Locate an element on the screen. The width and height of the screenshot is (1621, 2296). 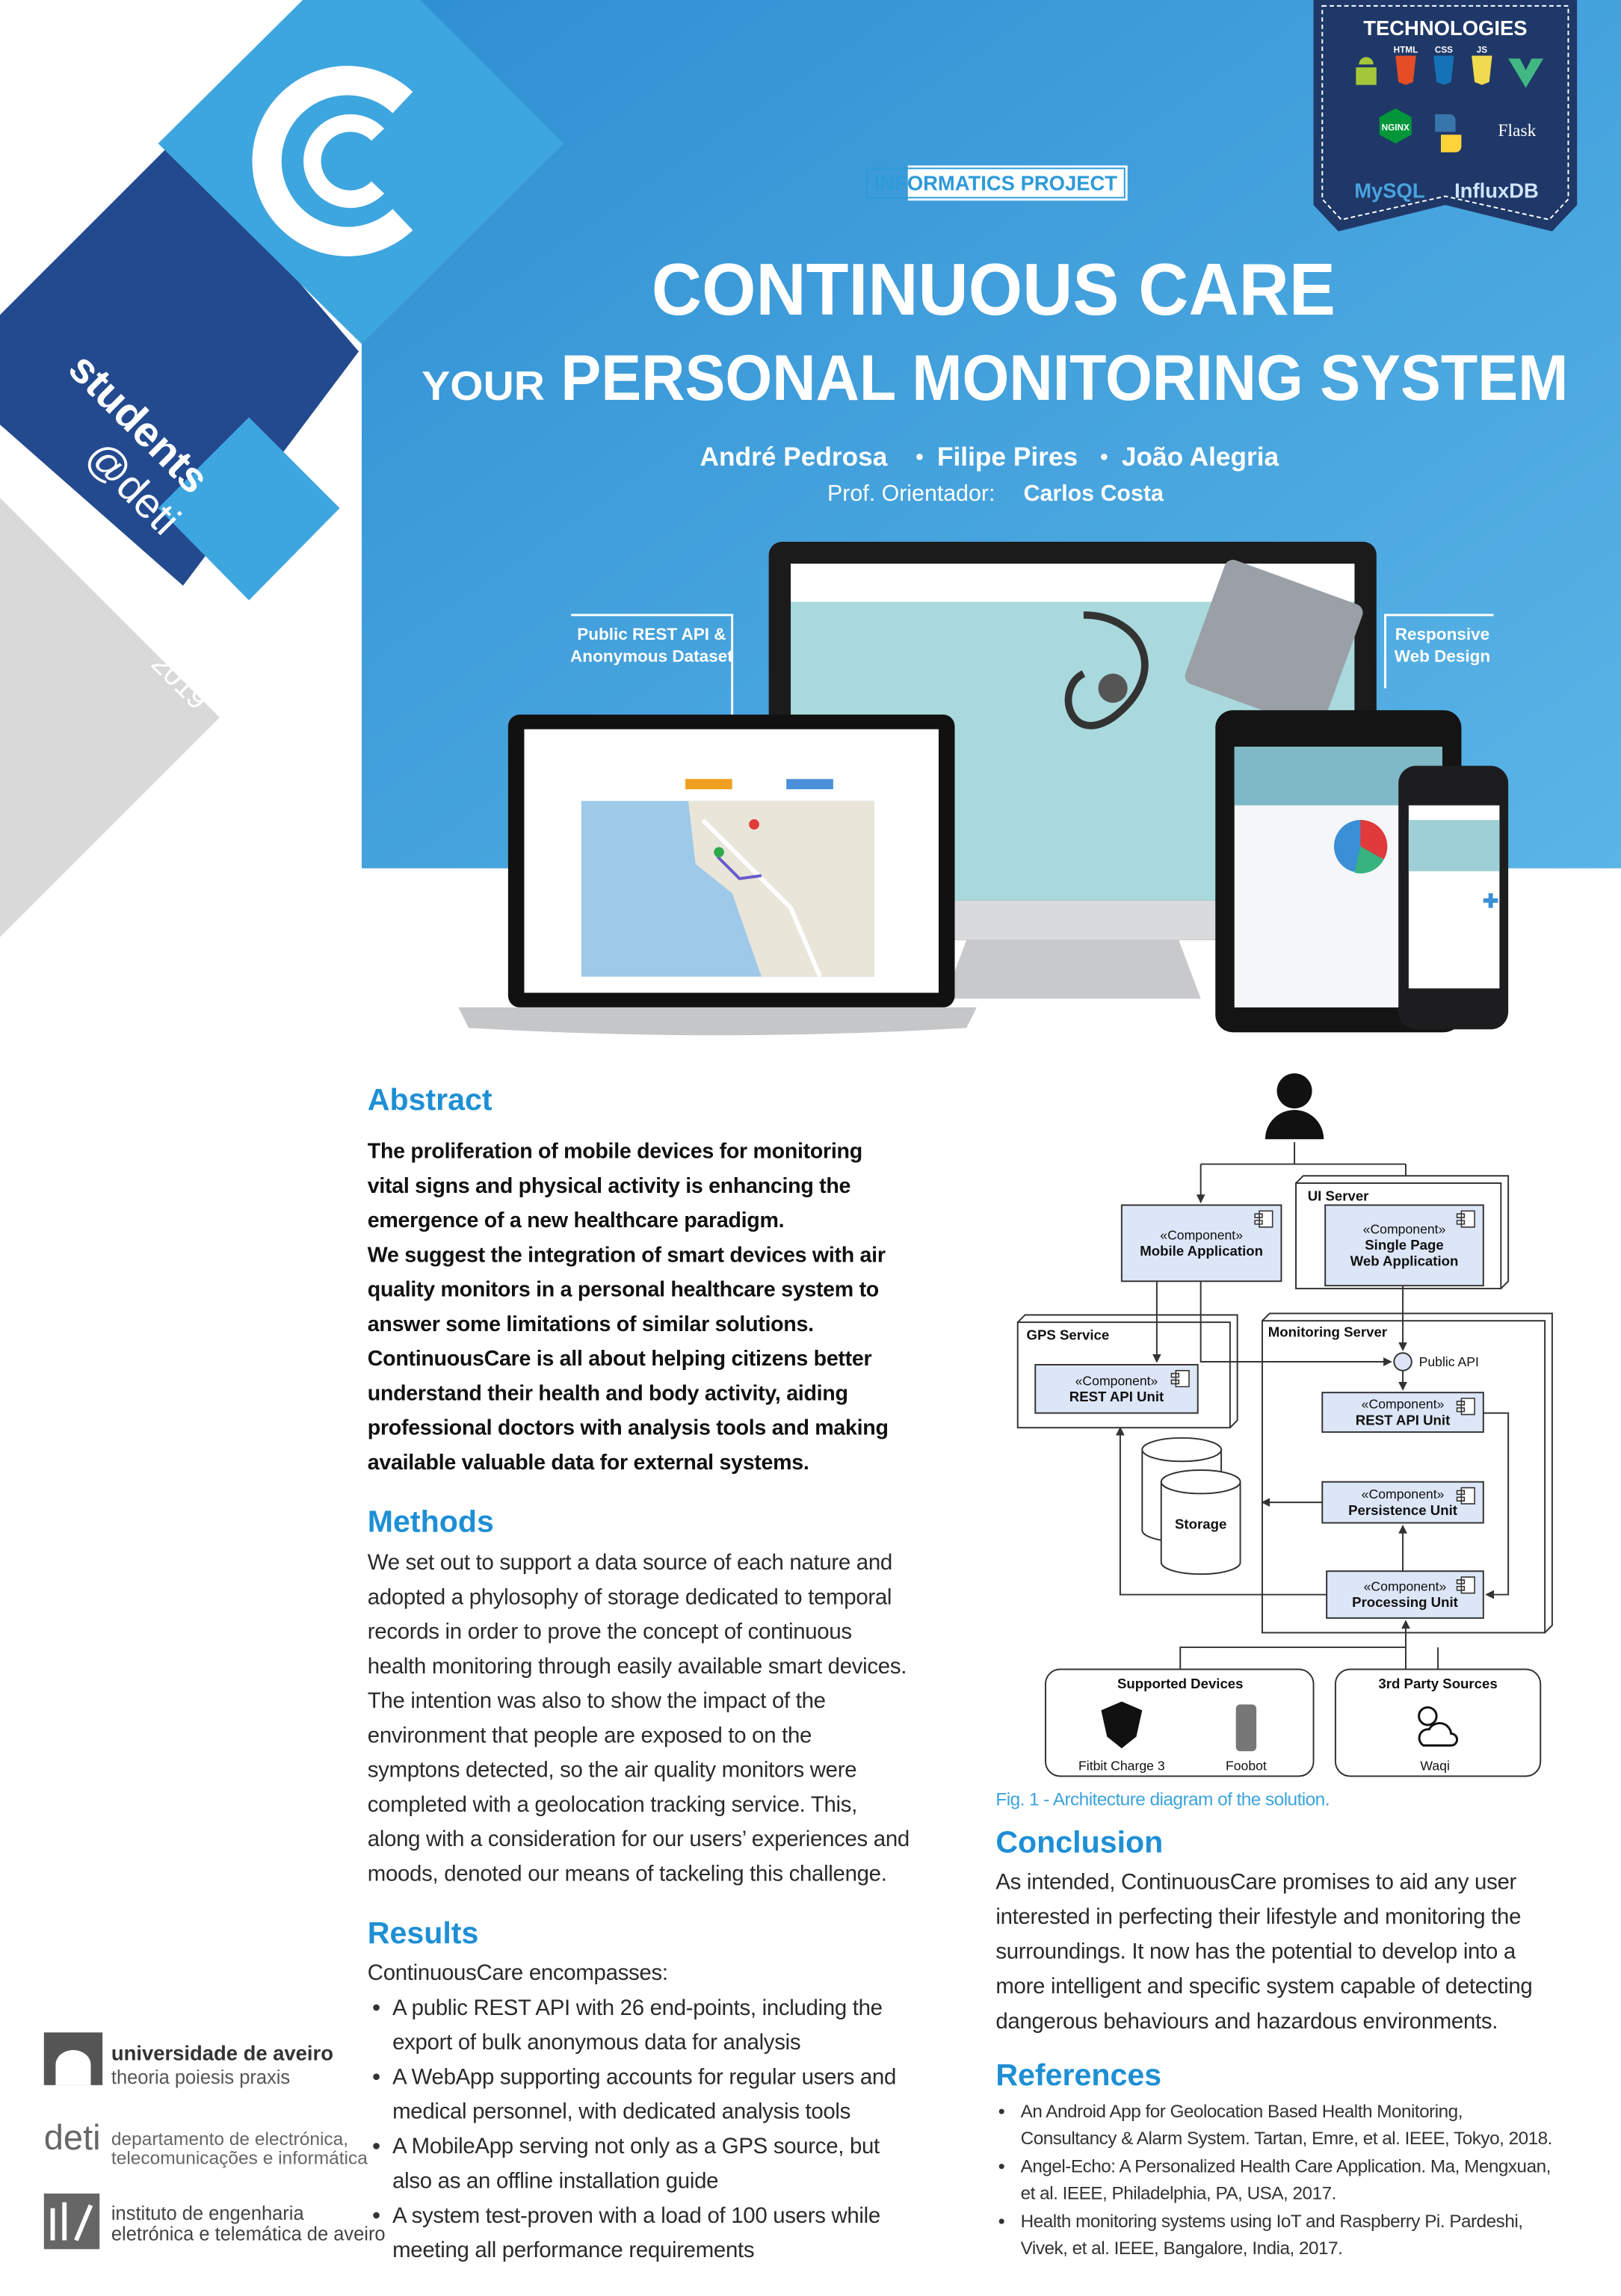
component-label: Processing Unit is located at coordinates (1405, 1602).